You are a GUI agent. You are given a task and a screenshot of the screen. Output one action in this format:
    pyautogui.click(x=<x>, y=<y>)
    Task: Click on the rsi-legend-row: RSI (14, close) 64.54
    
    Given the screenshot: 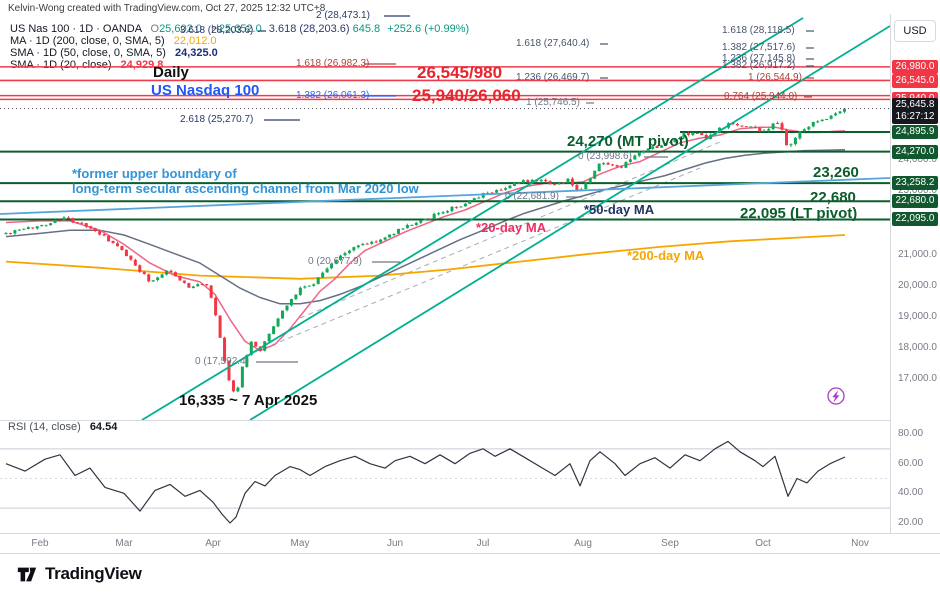 What is the action you would take?
    pyautogui.click(x=62, y=427)
    